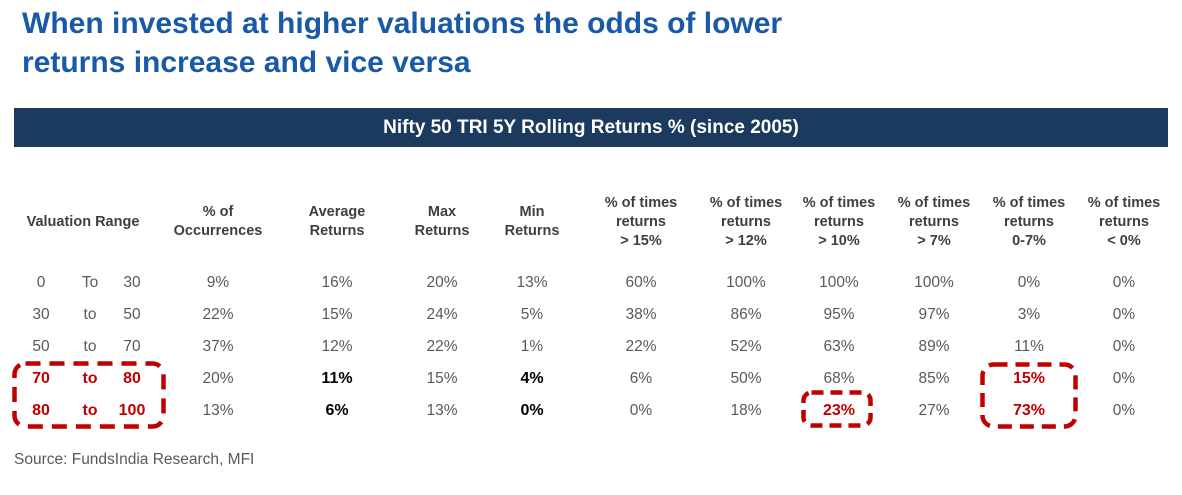 Image resolution: width=1182 pixels, height=495 pixels. I want to click on cell-pct-times-gt-12: 52%, so click(746, 346).